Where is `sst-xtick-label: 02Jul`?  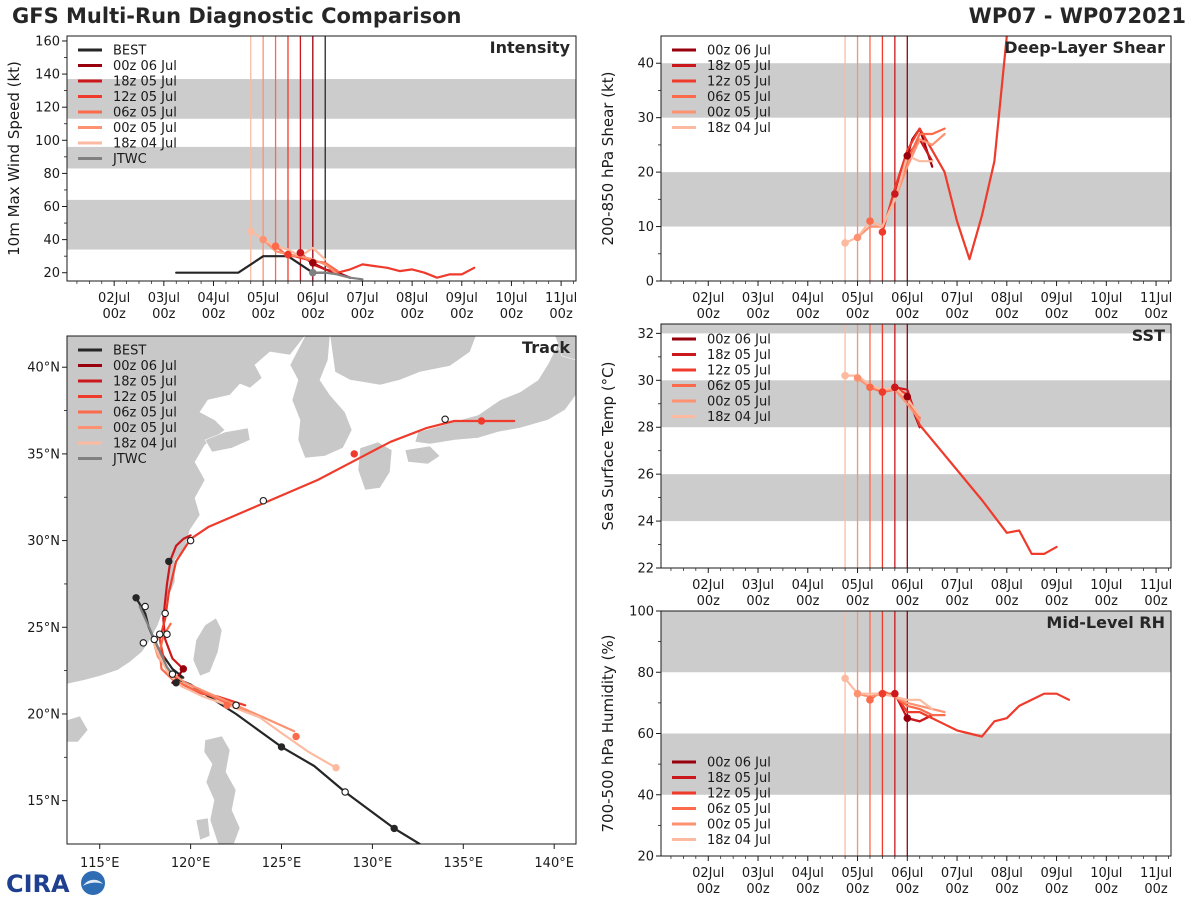
sst-xtick-label: 02Jul is located at coordinates (708, 585).